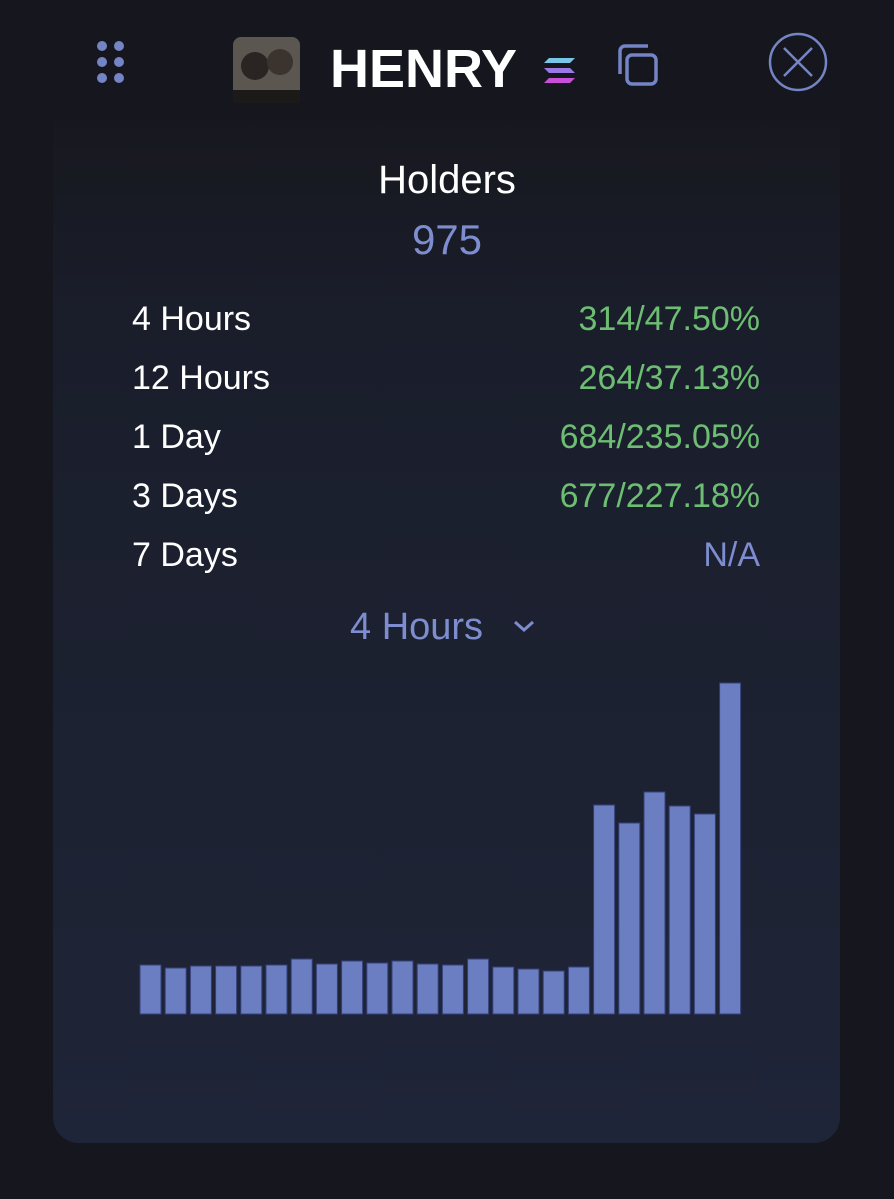  What do you see at coordinates (201, 378) in the screenshot?
I see `period-label: 12 Hours` at bounding box center [201, 378].